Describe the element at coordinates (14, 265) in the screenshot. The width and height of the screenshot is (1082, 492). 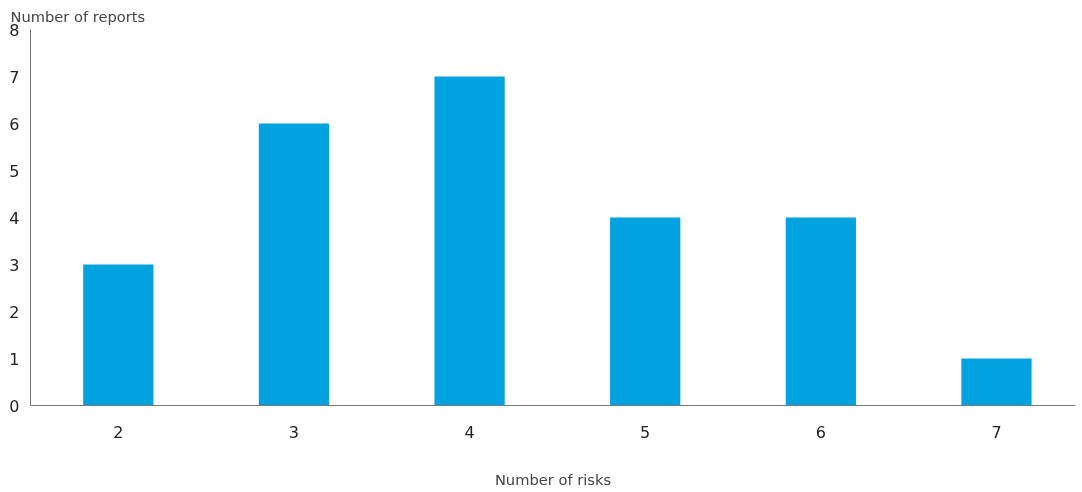
I see `y-tick-label: 3` at that location.